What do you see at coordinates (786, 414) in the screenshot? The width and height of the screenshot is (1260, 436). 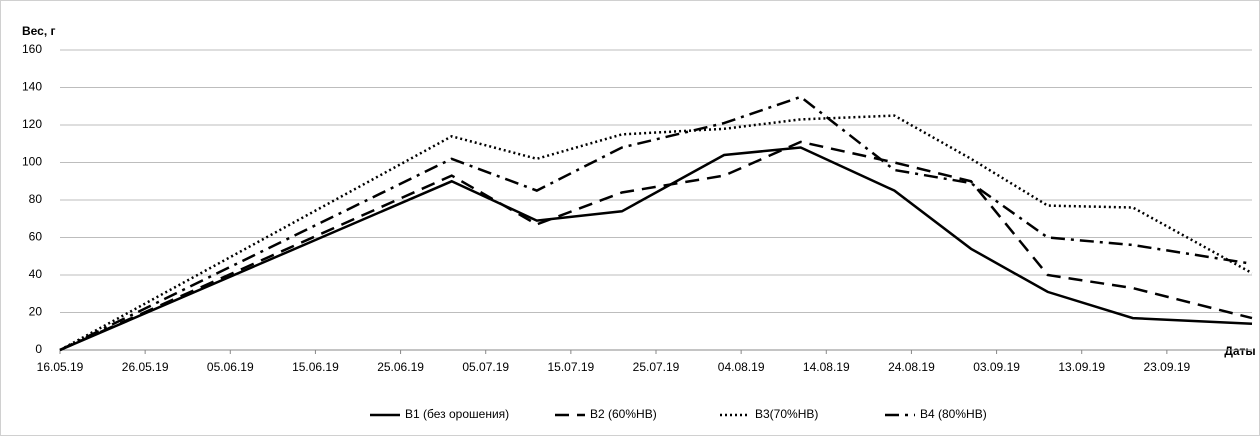 I see `legend-label: В3(70%НВ)` at bounding box center [786, 414].